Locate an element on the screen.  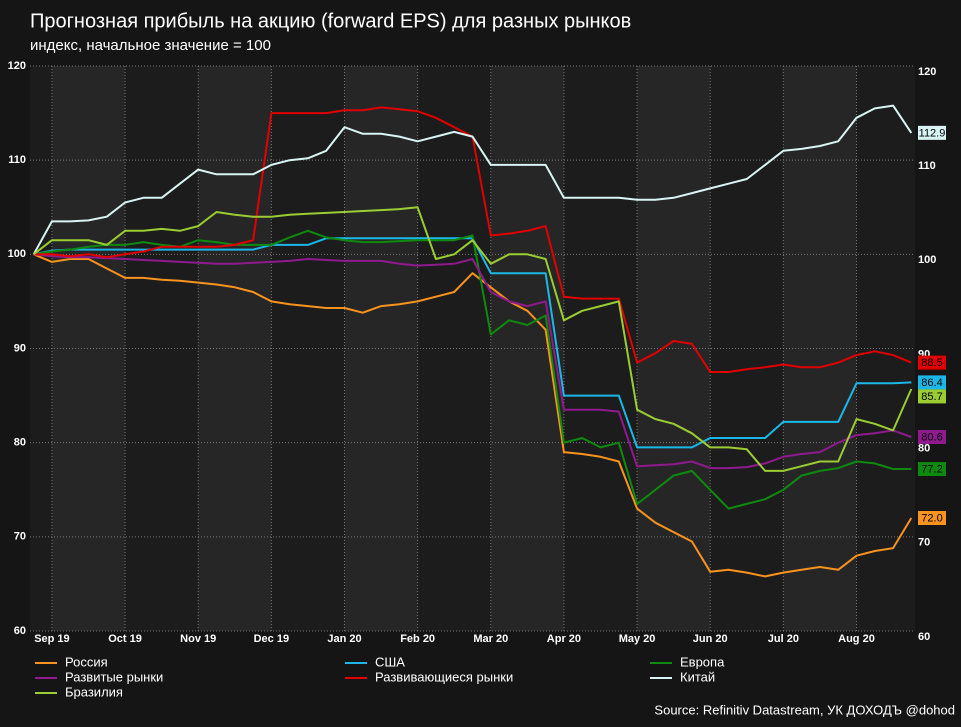
y2-tick-label: 100 is located at coordinates (927, 260).